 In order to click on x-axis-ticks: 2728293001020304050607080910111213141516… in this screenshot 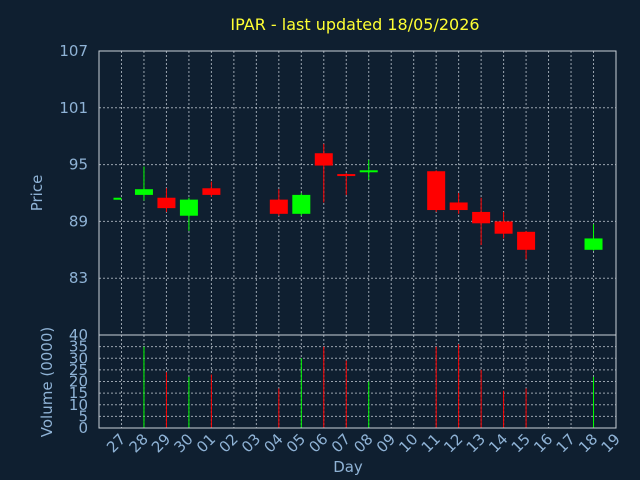, I will do `click(363, 443)`.